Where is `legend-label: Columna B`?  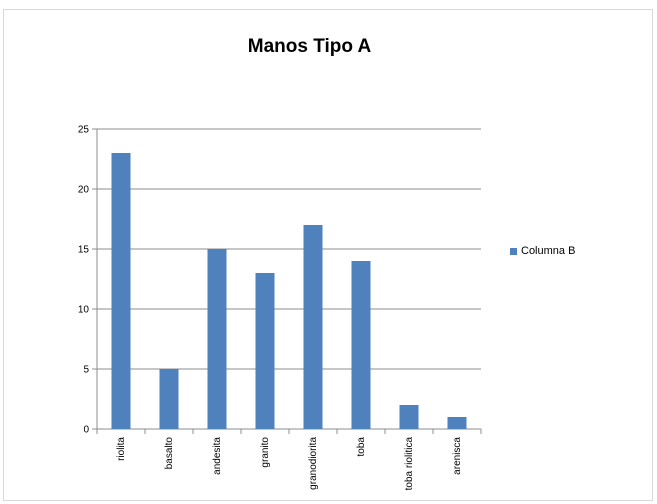 legend-label: Columna B is located at coordinates (548, 251).